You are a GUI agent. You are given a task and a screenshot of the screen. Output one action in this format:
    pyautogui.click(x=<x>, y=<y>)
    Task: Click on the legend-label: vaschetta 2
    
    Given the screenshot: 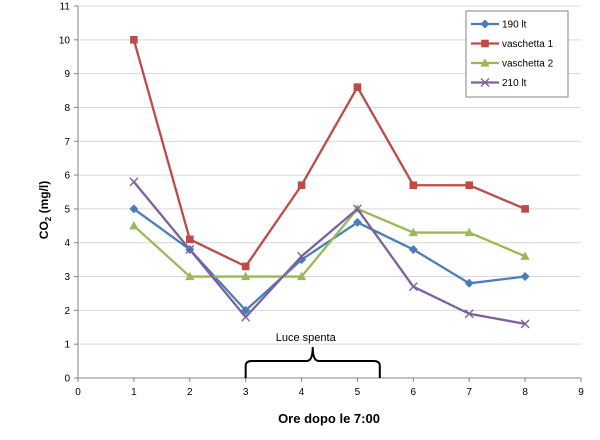 What is the action you would take?
    pyautogui.click(x=528, y=64)
    